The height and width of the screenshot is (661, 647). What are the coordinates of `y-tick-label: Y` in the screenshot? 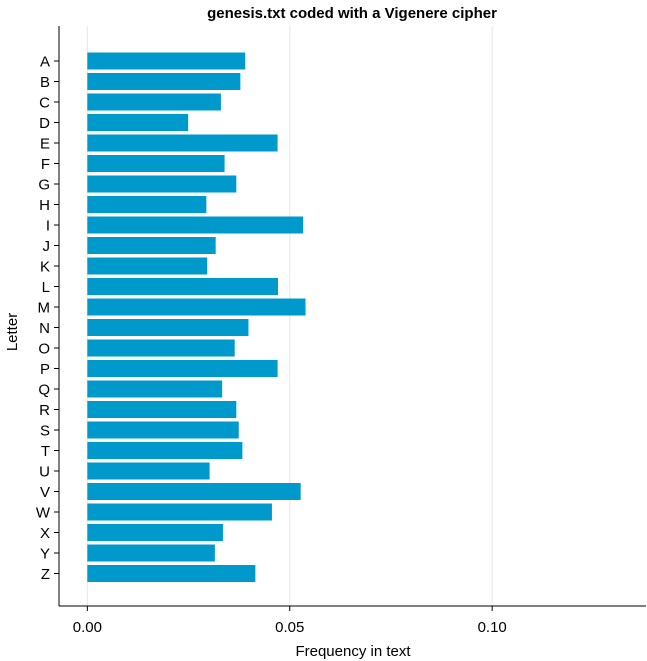 It's located at (45, 554).